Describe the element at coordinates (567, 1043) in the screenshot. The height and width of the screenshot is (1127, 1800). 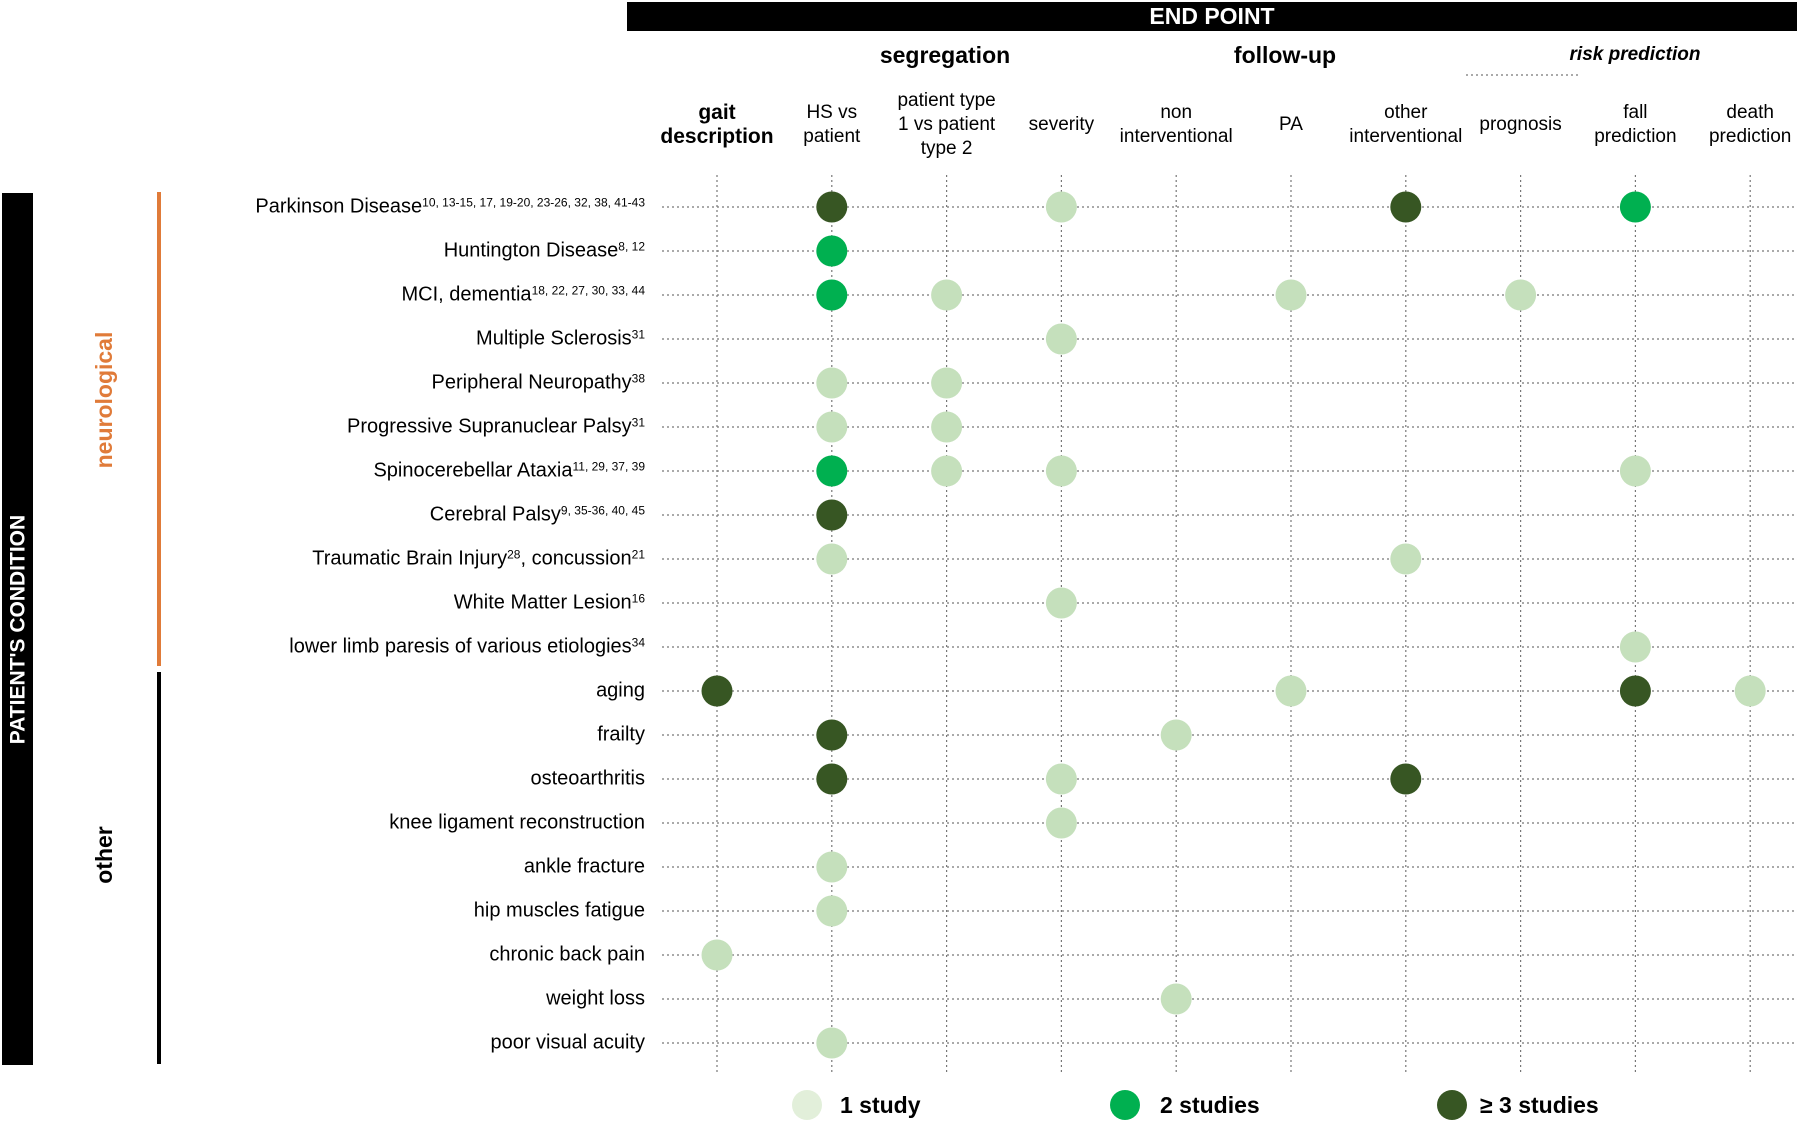
I see `row-label: poor visual acuity` at that location.